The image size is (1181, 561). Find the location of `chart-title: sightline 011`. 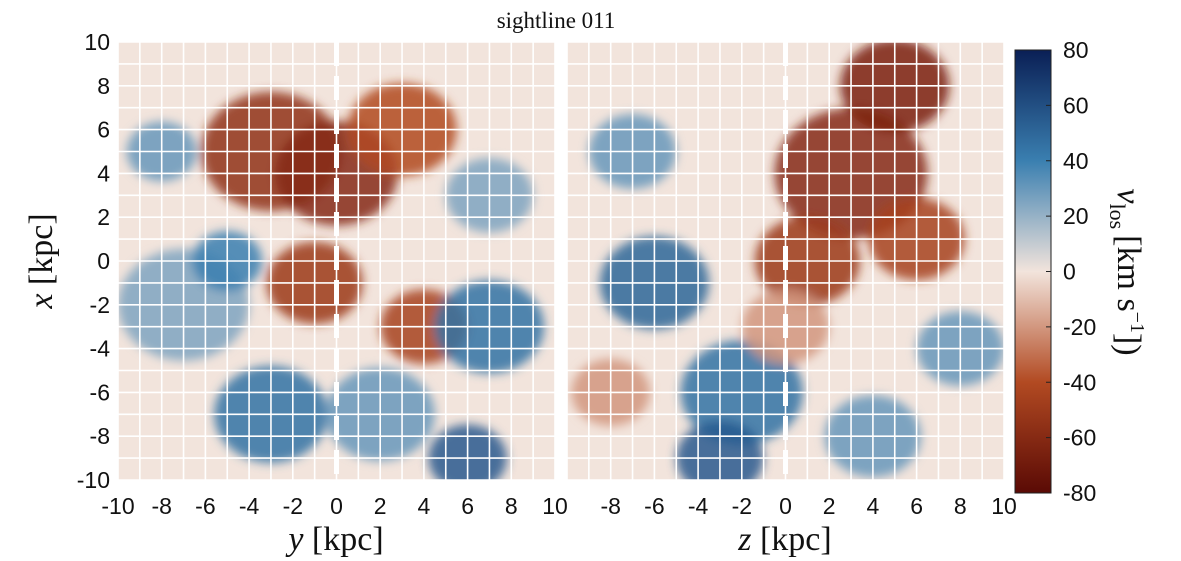

chart-title: sightline 011 is located at coordinates (556, 20).